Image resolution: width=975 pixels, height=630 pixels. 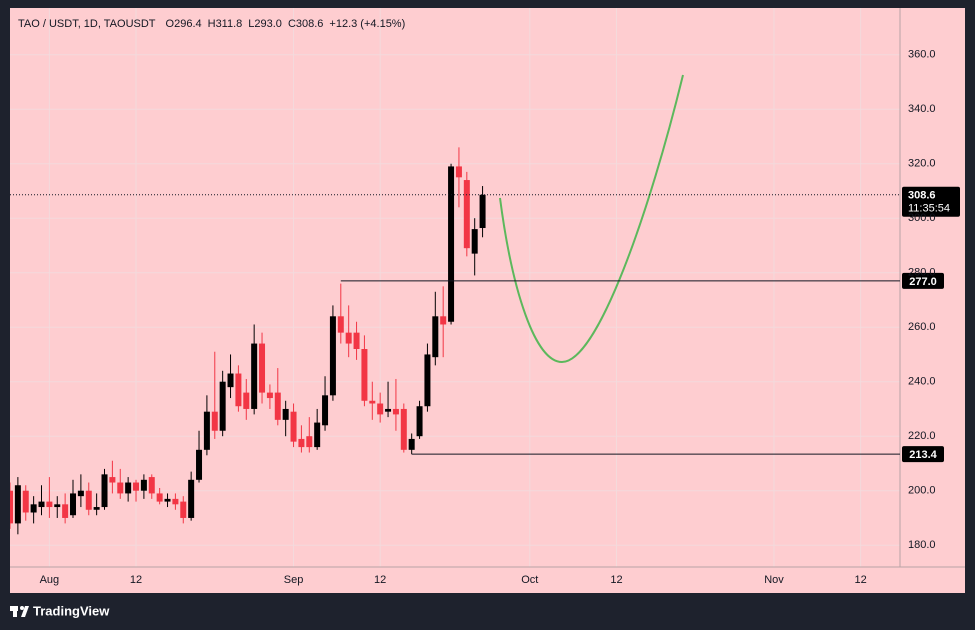 I want to click on header-value: H311.8, so click(x=225, y=24).